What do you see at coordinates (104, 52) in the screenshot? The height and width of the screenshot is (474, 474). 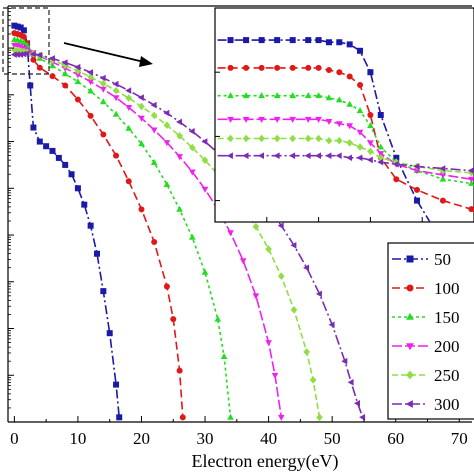 I see `zoom-arrow-shaft` at bounding box center [104, 52].